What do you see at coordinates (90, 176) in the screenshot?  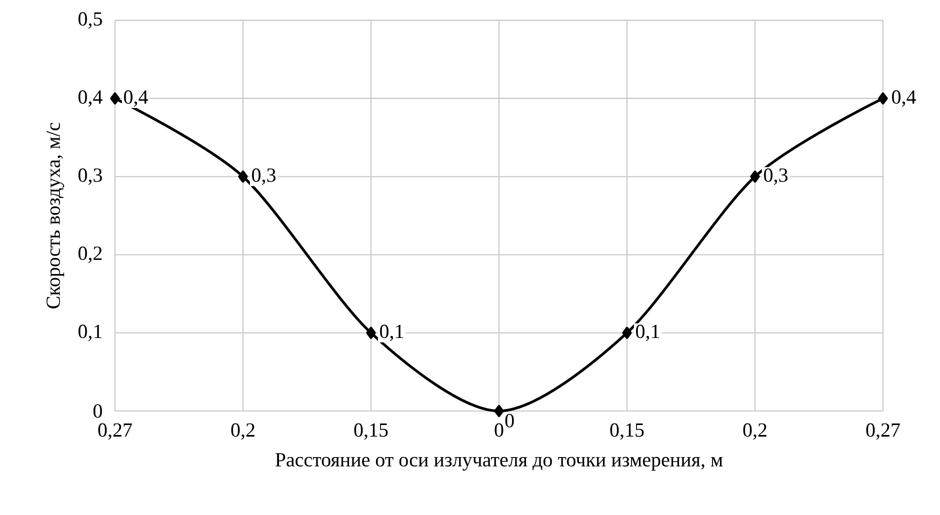 I see `y-tick-label: 0,3` at bounding box center [90, 176].